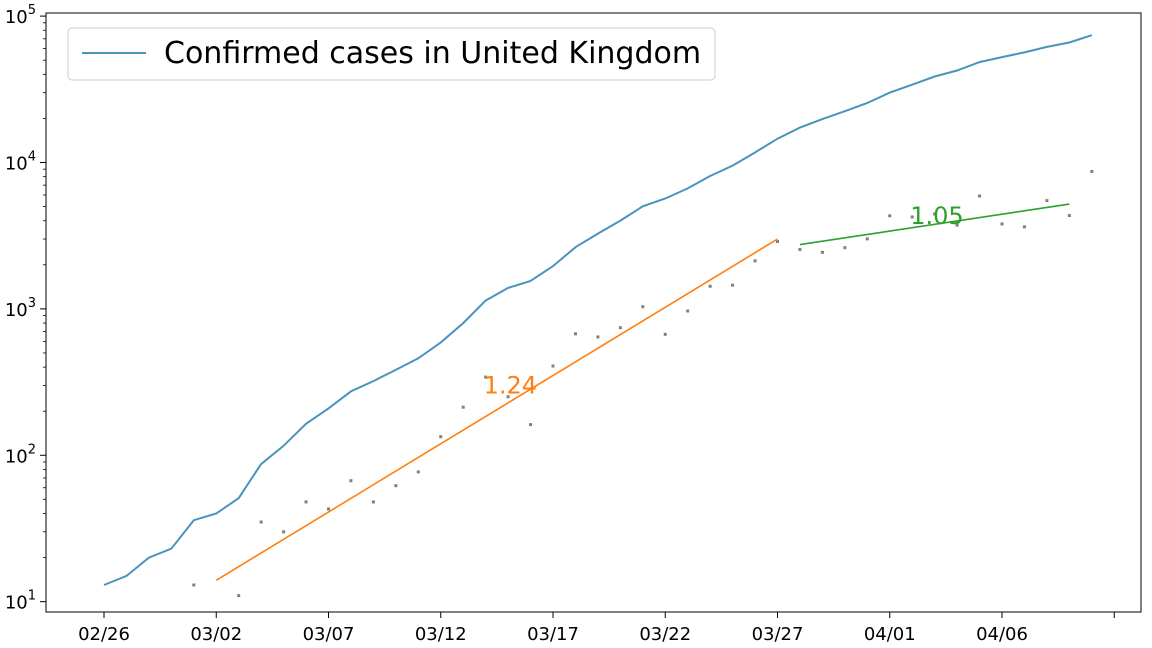 The width and height of the screenshot is (1152, 648). I want to click on legend: Confirmed cases in United Kingdom, so click(391, 54).